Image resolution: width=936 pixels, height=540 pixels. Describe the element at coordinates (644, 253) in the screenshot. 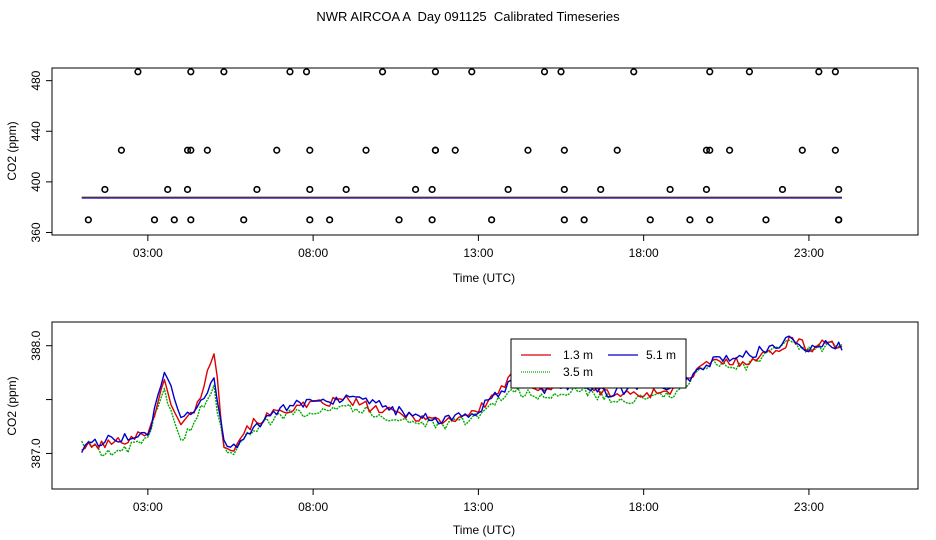

I see `top-x-tick-label: 18:00` at that location.